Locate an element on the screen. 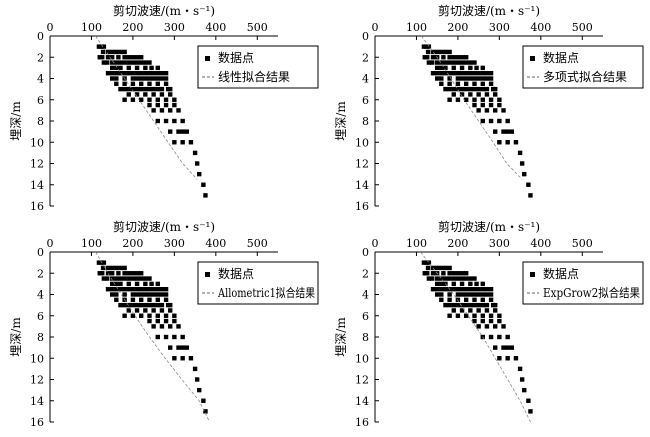  y-axis-label: 埋深/m is located at coordinates (16, 337).